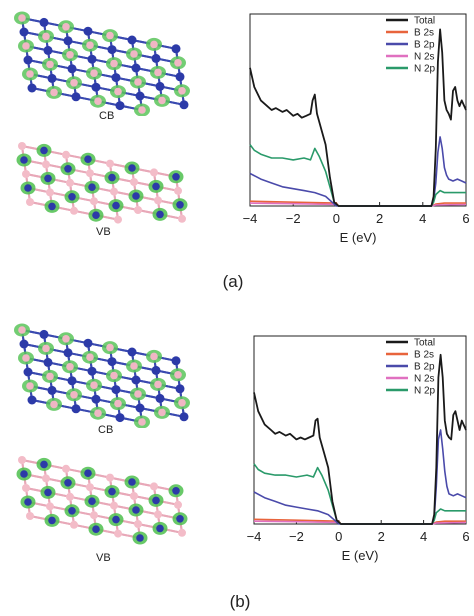 This screenshot has width=474, height=616. Describe the element at coordinates (240, 601) in the screenshot. I see `panel-caption: (b)` at that location.